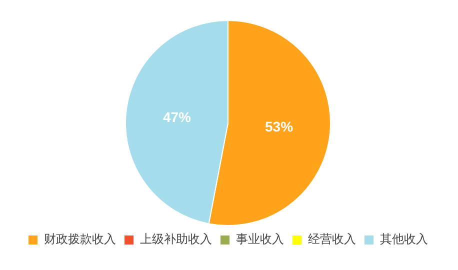 The width and height of the screenshot is (458, 270). I want to click on legend-label: 经营收入, so click(332, 239).